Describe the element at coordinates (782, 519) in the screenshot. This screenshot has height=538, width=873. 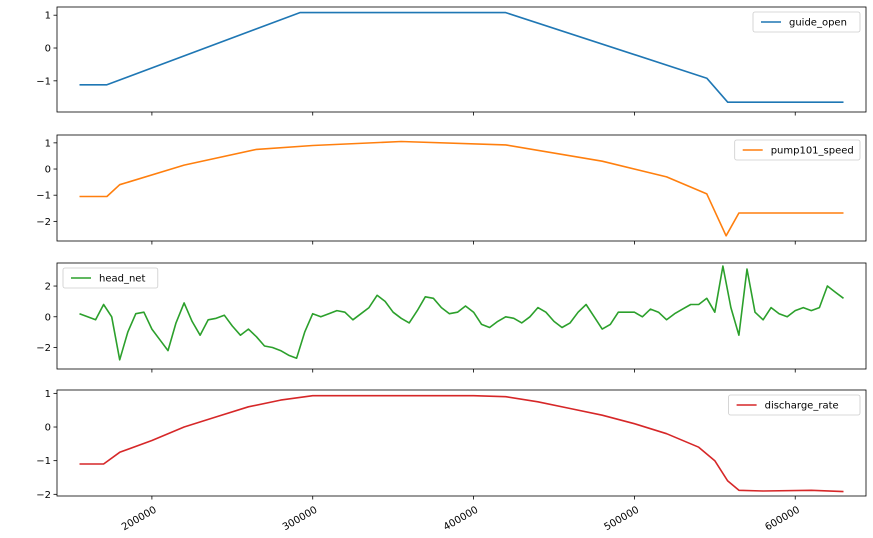
I see `x-tick-label: 600000` at that location.